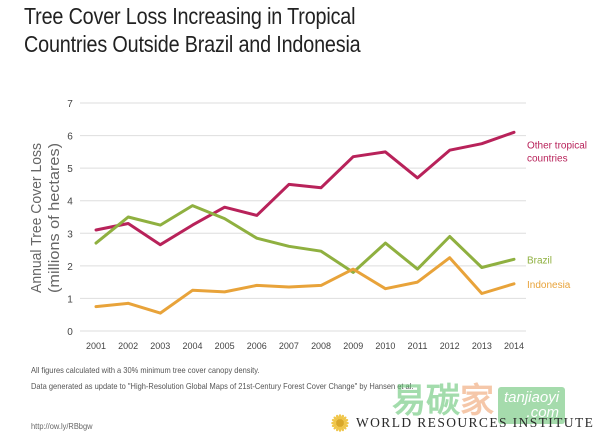 The width and height of the screenshot is (600, 441). Describe the element at coordinates (70, 137) in the screenshot. I see `y-tick-label: 6` at that location.